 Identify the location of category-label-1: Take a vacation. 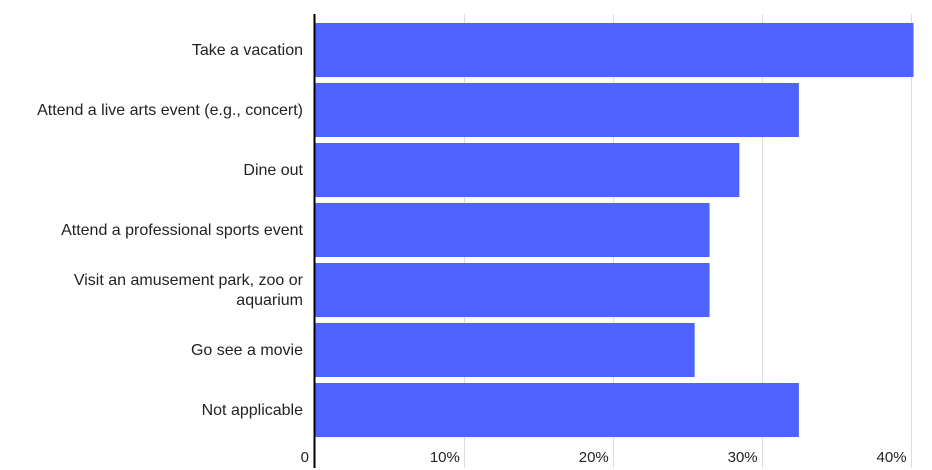
(247, 50).